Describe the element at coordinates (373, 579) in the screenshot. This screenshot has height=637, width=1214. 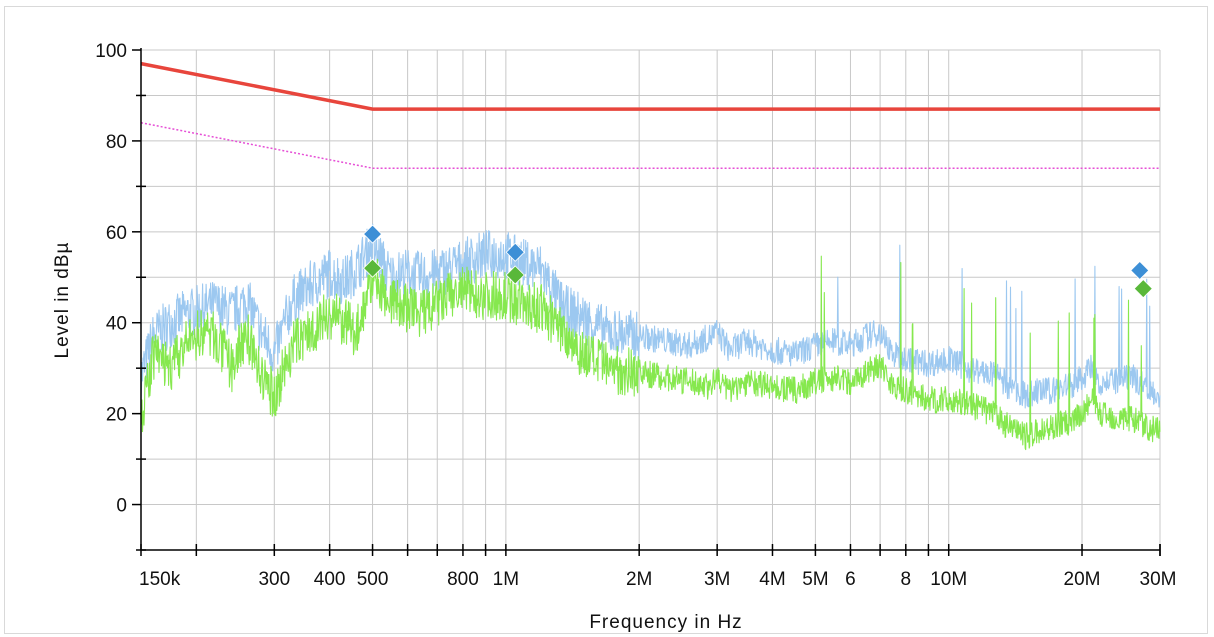
I see `x-tick-label: 500` at that location.